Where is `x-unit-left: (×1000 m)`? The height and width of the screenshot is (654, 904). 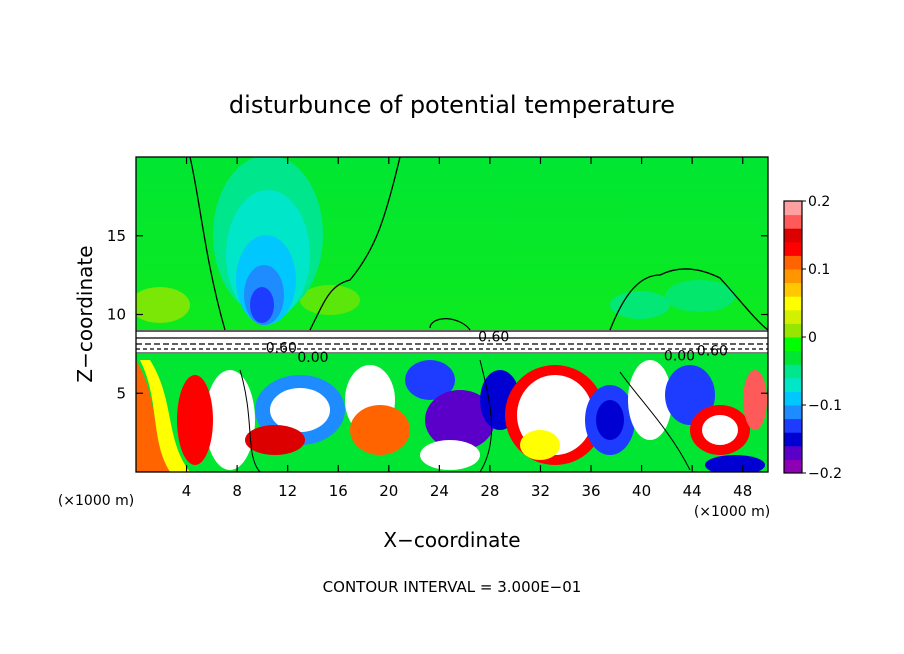
x-unit-left: (×1000 m) is located at coordinates (96, 501).